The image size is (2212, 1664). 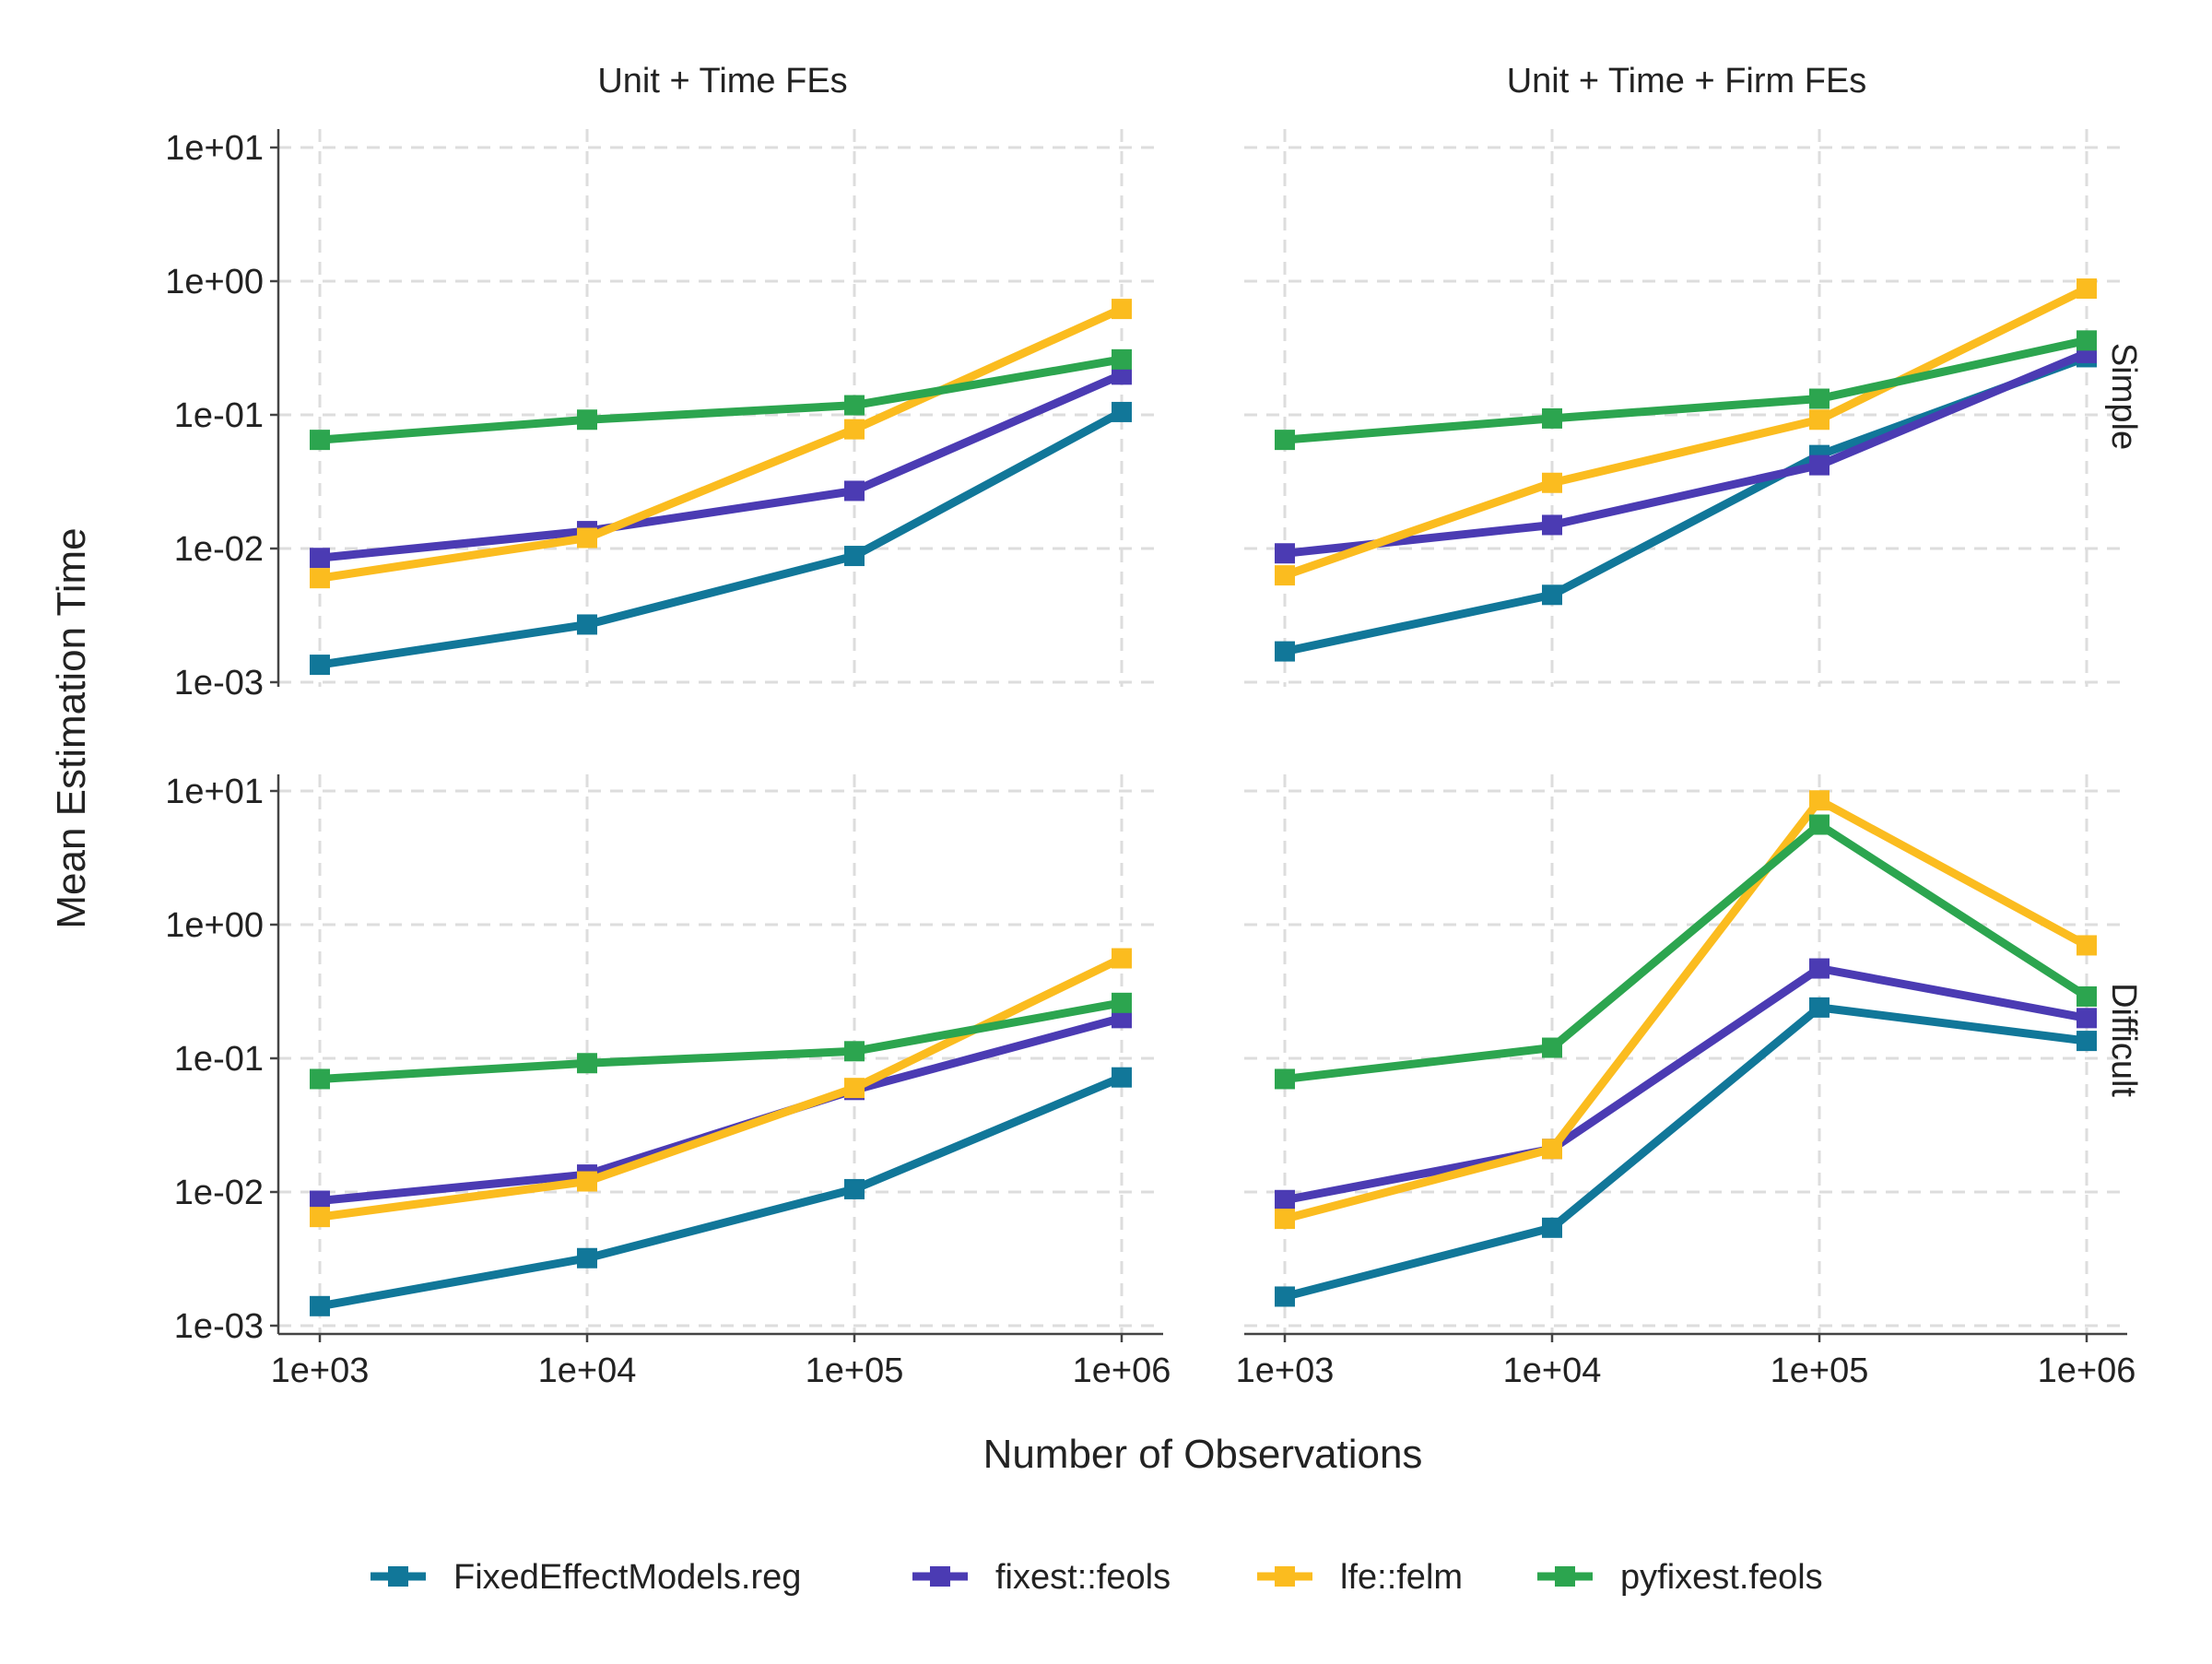 I want to click on panel-1-1-y-tick-label-3: 1e+00, so click(x=214, y=282).